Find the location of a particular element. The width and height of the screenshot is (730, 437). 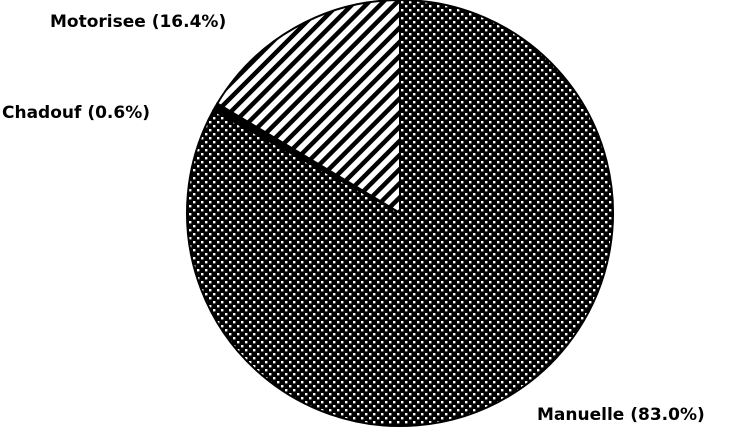

pie-slice-motorisee is located at coordinates (308, 107).